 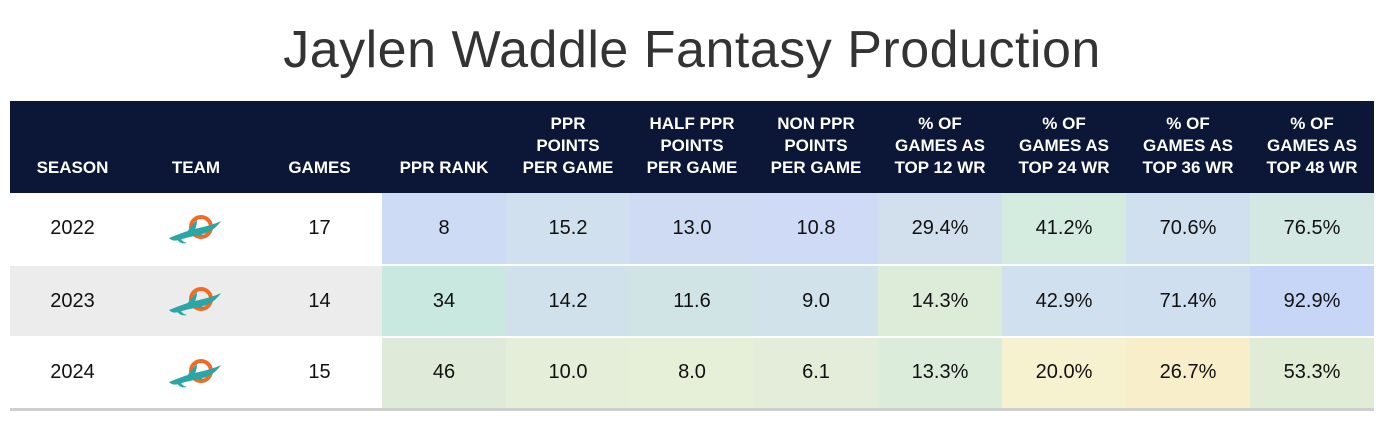 What do you see at coordinates (444, 147) in the screenshot?
I see `header-ppr-rank: PPR RANK` at bounding box center [444, 147].